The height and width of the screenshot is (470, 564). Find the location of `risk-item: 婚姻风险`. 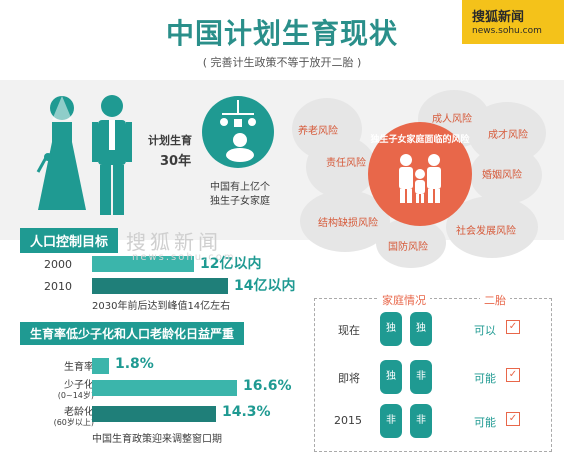

risk-item: 婚姻风险 is located at coordinates (502, 175).